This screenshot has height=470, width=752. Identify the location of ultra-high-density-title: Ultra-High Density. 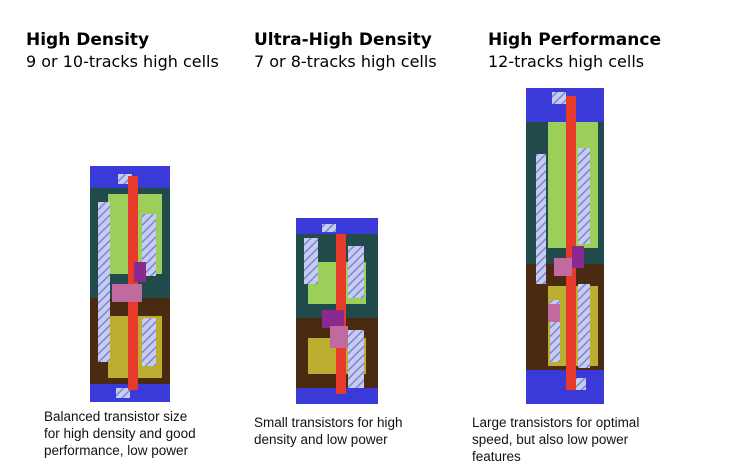
(343, 40).